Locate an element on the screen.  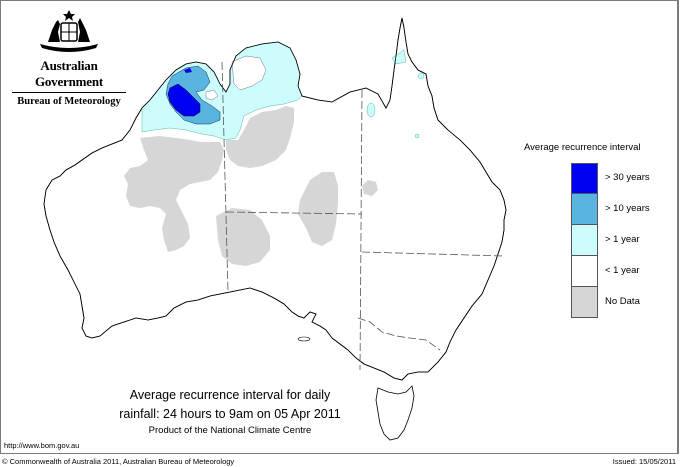
logo-divider is located at coordinates (69, 92).